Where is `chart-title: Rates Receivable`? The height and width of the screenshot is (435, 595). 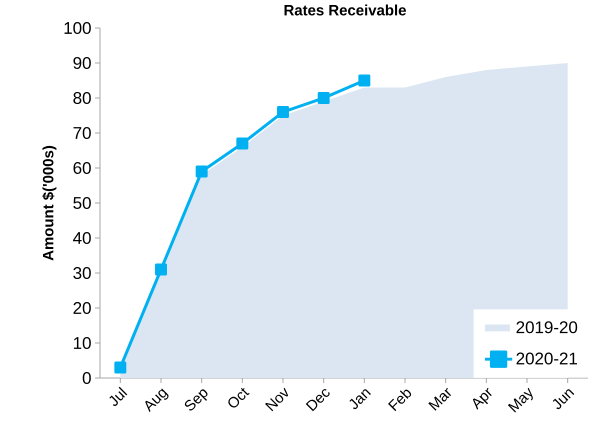 chart-title: Rates Receivable is located at coordinates (345, 10).